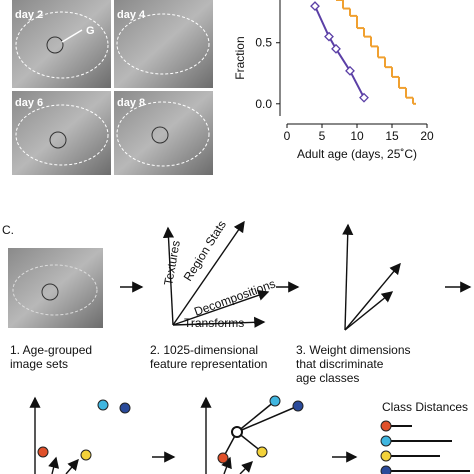 The image size is (474, 474). I want to click on label: Transforms, so click(214, 323).